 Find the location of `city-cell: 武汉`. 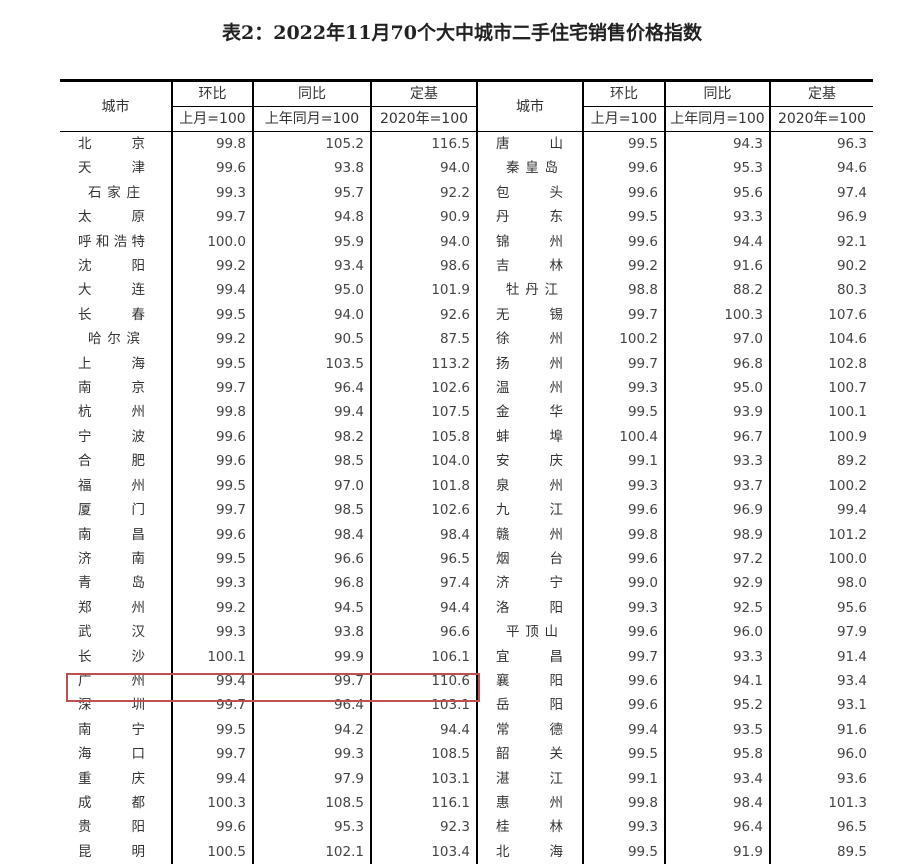

city-cell: 武汉 is located at coordinates (116, 632).